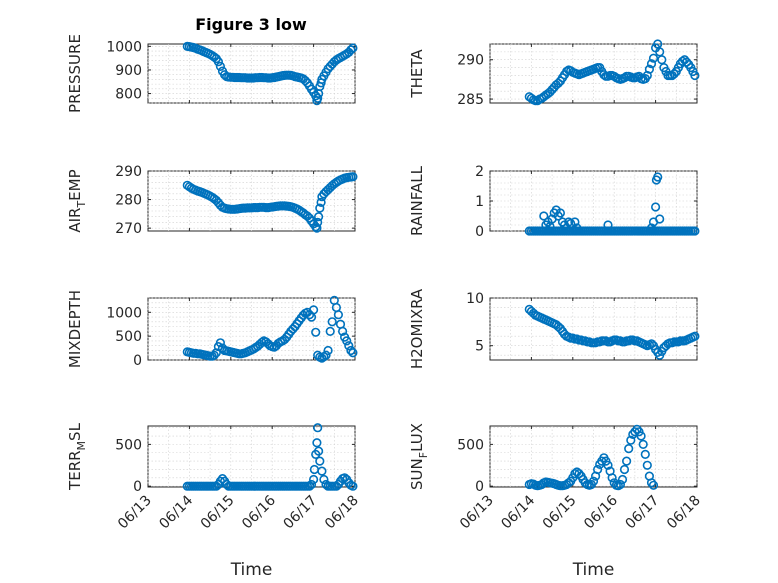 The height and width of the screenshot is (583, 778). Describe the element at coordinates (128, 337) in the screenshot. I see `mixdepth-ytick-label: 500` at that location.